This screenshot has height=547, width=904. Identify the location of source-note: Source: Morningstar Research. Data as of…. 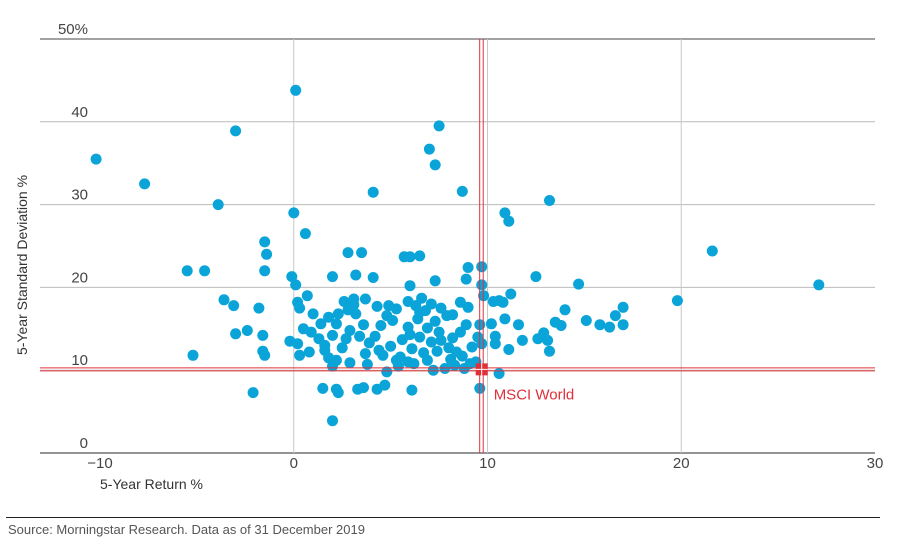
(186, 529).